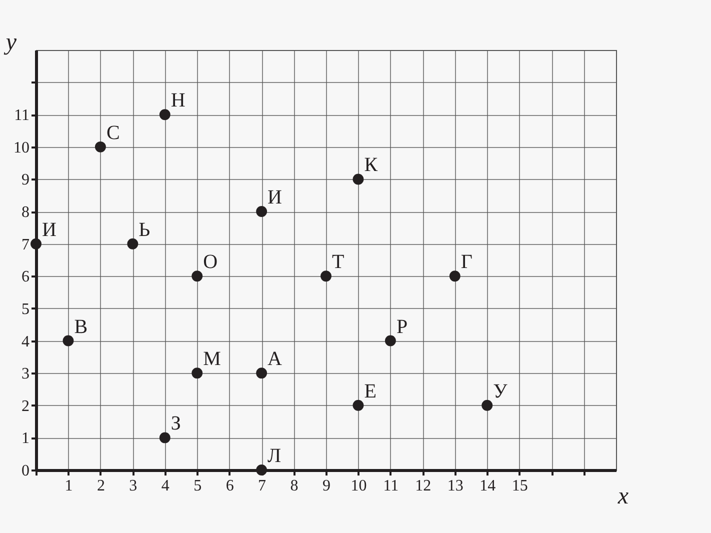 The image size is (711, 533). Describe the element at coordinates (144, 229) in the screenshot. I see `annotation: Ь` at that location.